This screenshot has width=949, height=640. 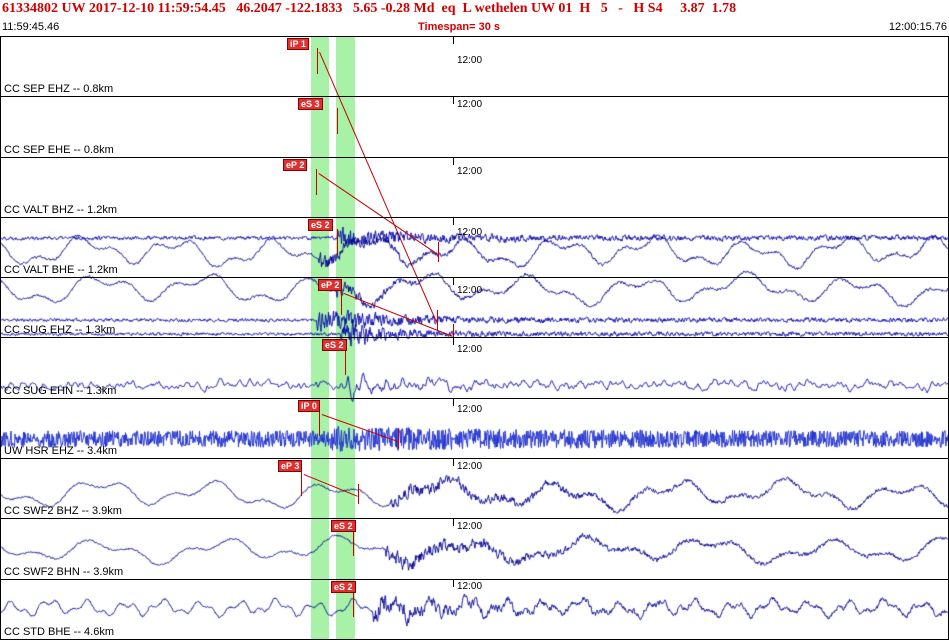 I want to click on station-label: CC SEP EHE -- 0.8km, so click(x=59, y=149).